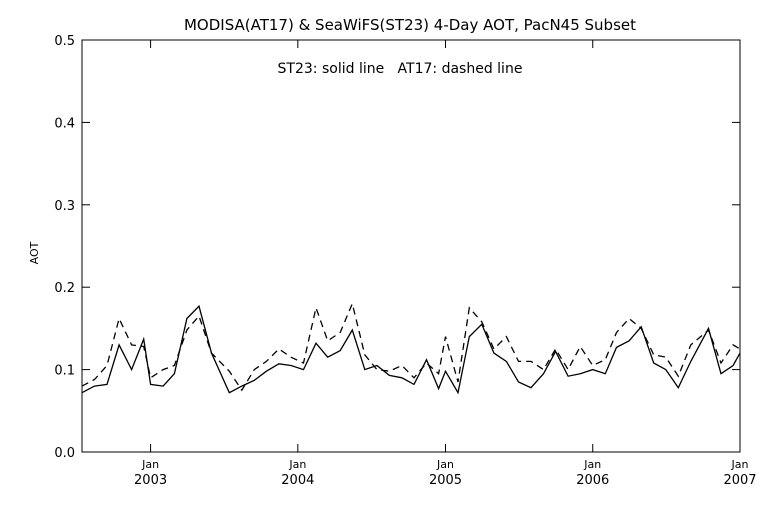 The image size is (768, 512). What do you see at coordinates (297, 480) in the screenshot?
I see `x-tick-year-label: 2004` at bounding box center [297, 480].